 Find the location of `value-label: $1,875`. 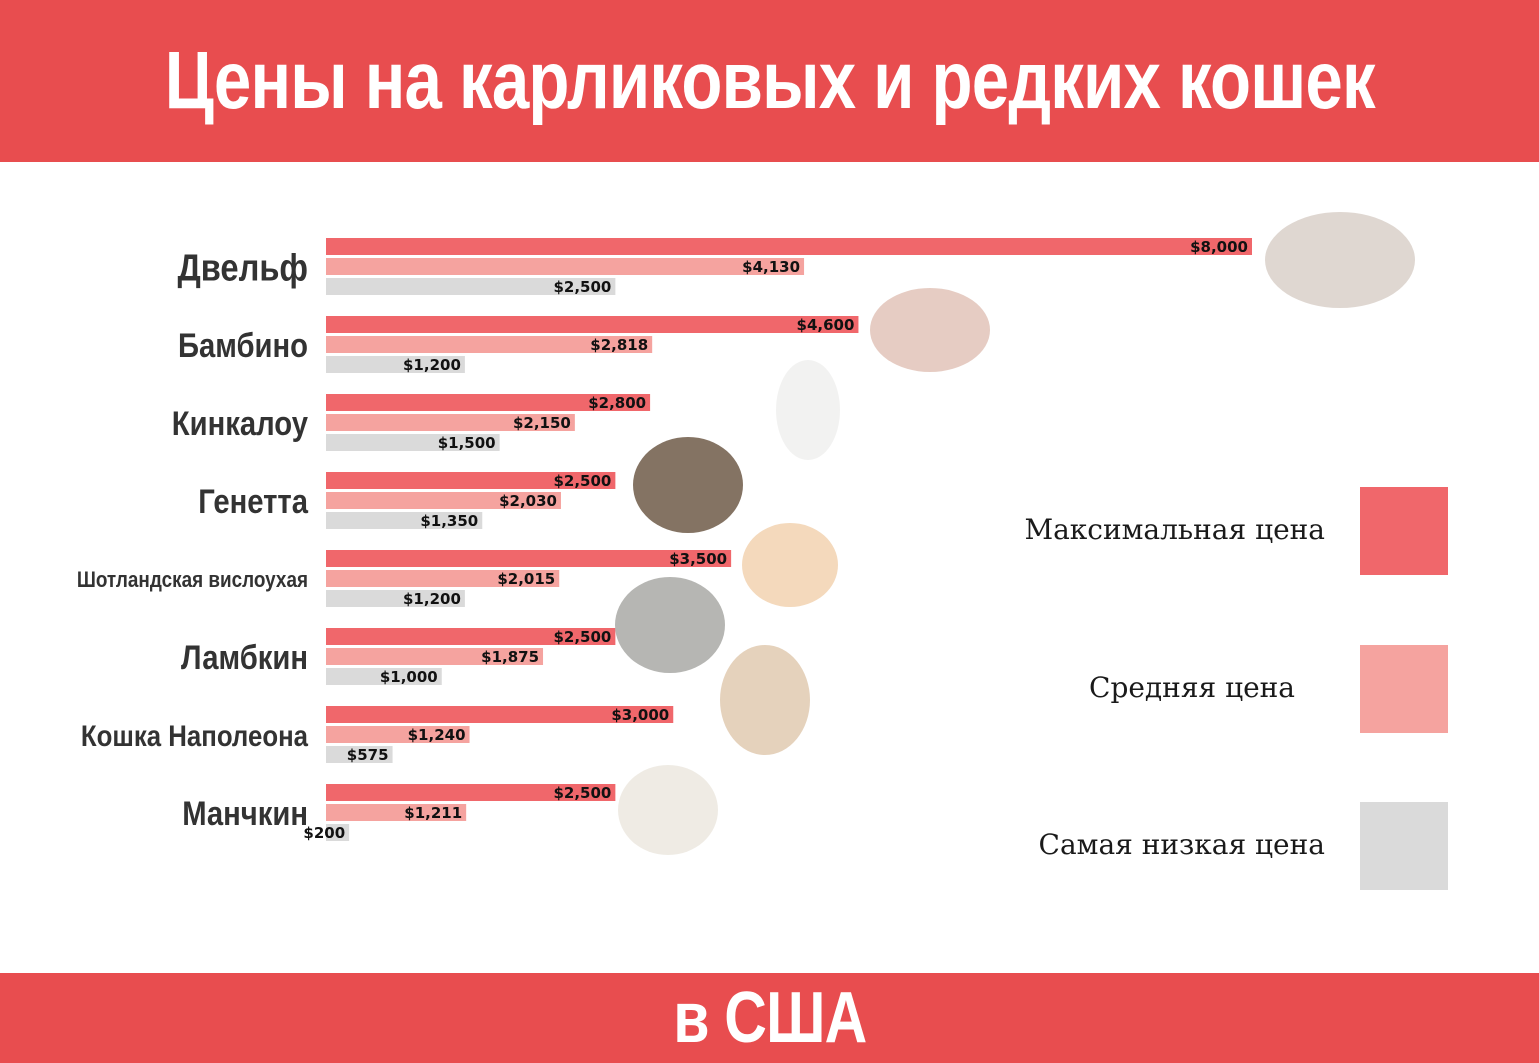

value-label: $1,875 is located at coordinates (510, 657).